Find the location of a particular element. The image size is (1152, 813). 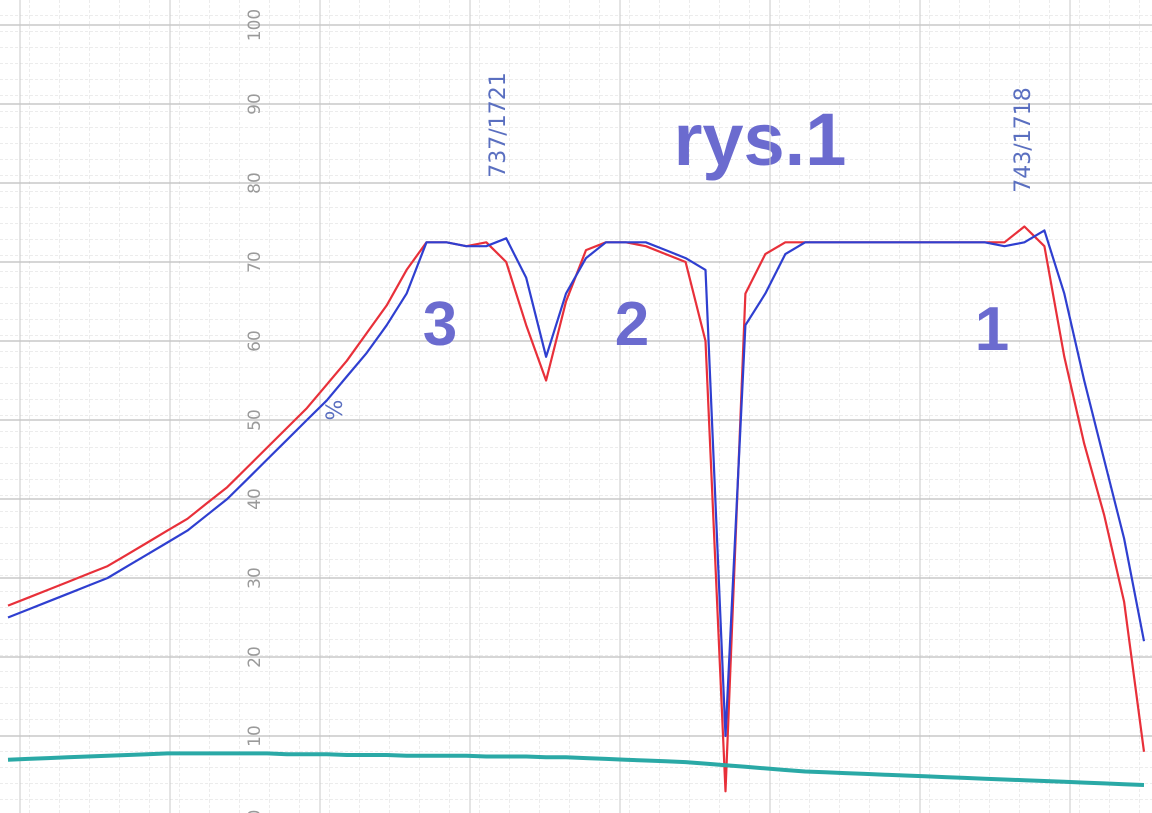

annotation: 743/1718 is located at coordinates (1023, 139).